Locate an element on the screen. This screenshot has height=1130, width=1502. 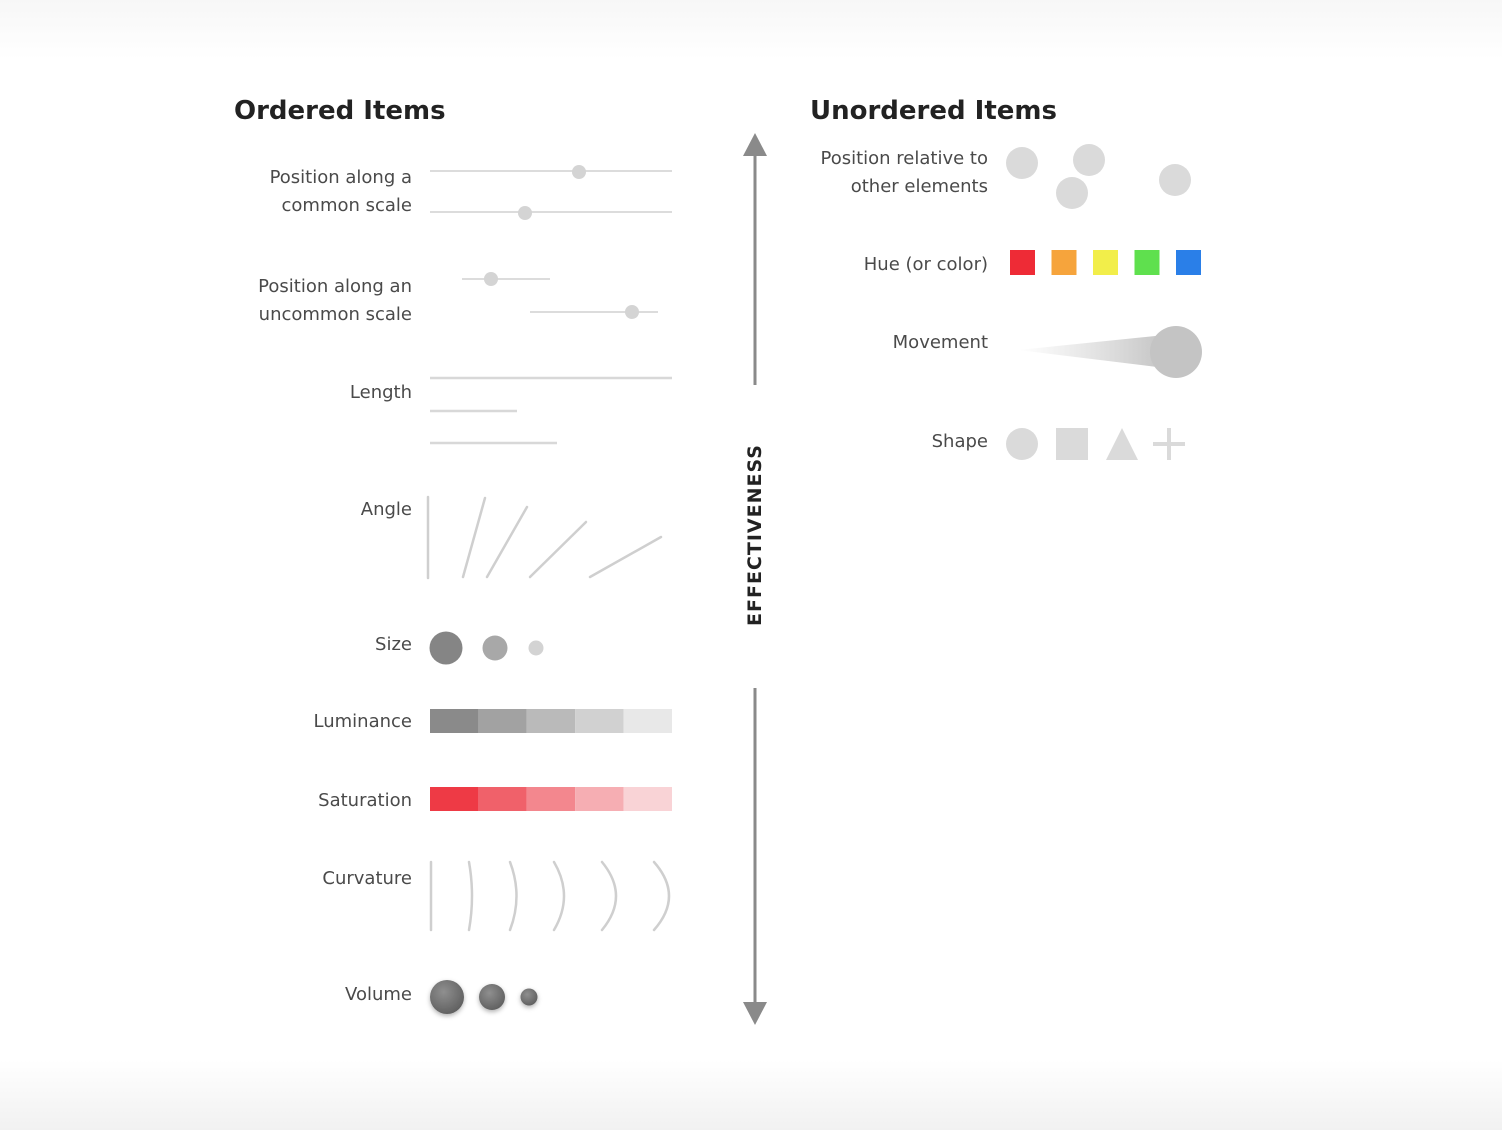
saturation-scale is located at coordinates (551, 799).